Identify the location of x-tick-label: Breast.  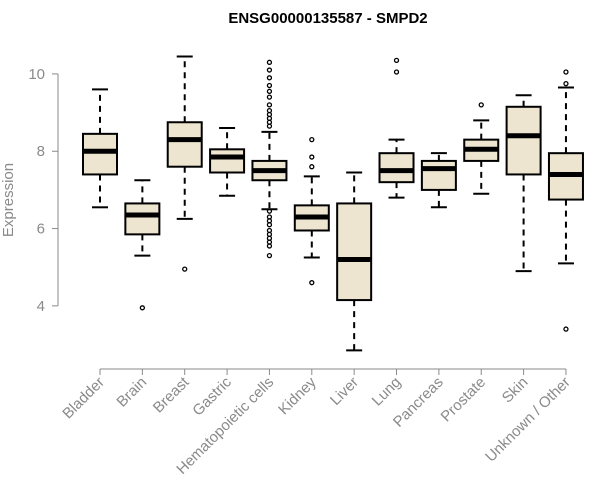
(171, 394).